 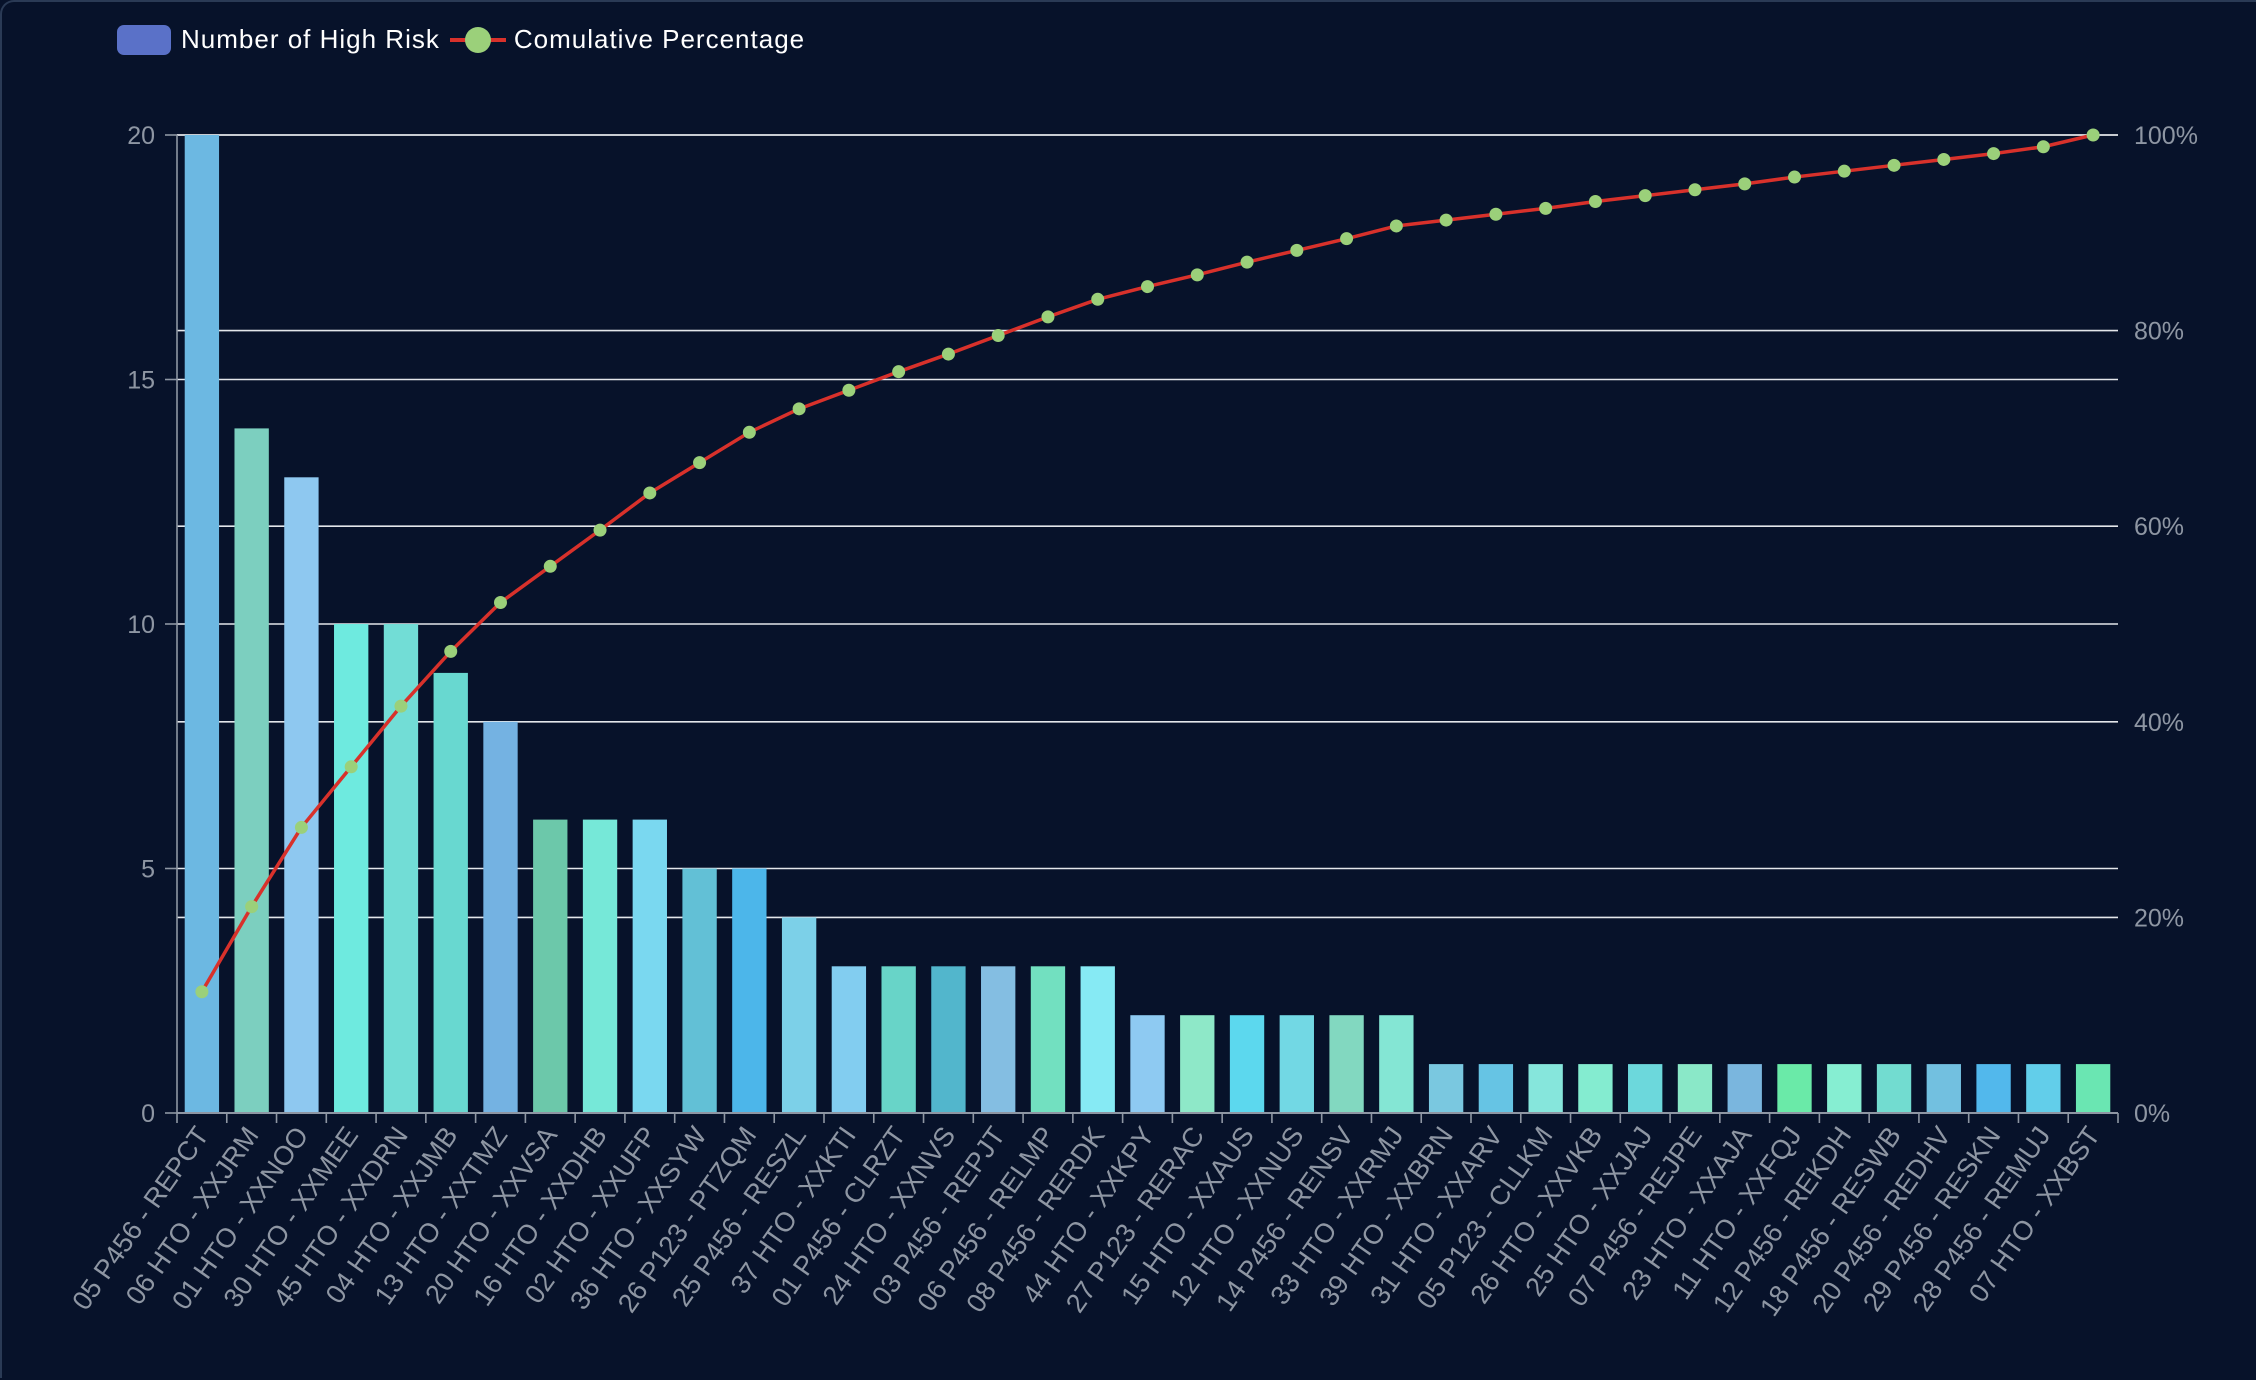 What do you see at coordinates (477, 40) in the screenshot?
I see `legend-line-swatch` at bounding box center [477, 40].